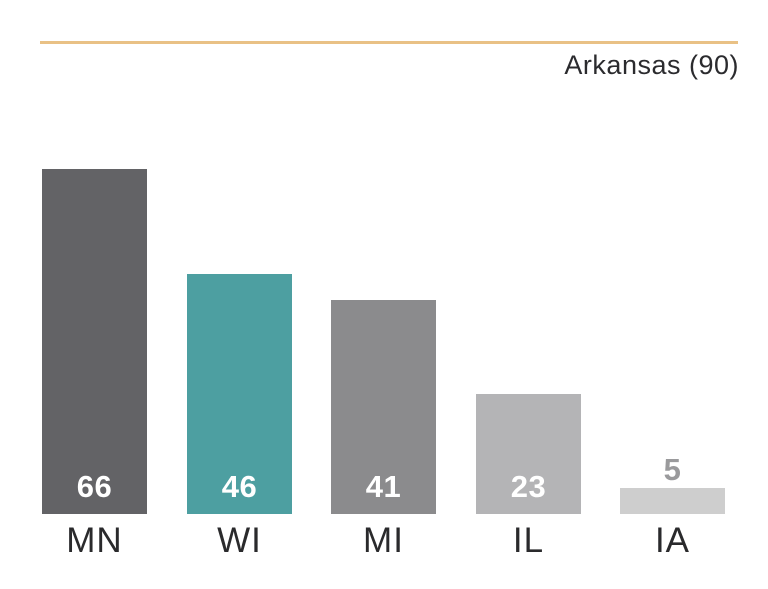  What do you see at coordinates (94, 341) in the screenshot?
I see `bar-mn: 66` at bounding box center [94, 341].